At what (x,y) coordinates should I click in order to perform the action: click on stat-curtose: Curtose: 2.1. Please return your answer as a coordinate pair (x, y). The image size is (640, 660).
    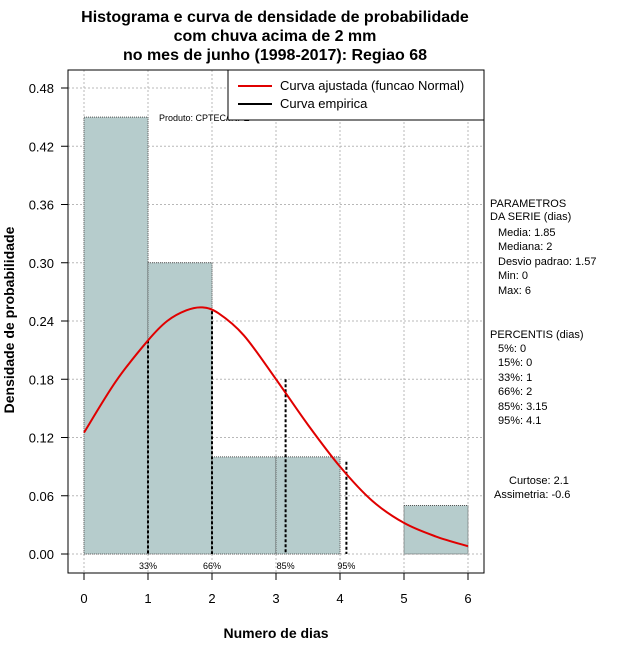
    Looking at the image, I should click on (539, 481).